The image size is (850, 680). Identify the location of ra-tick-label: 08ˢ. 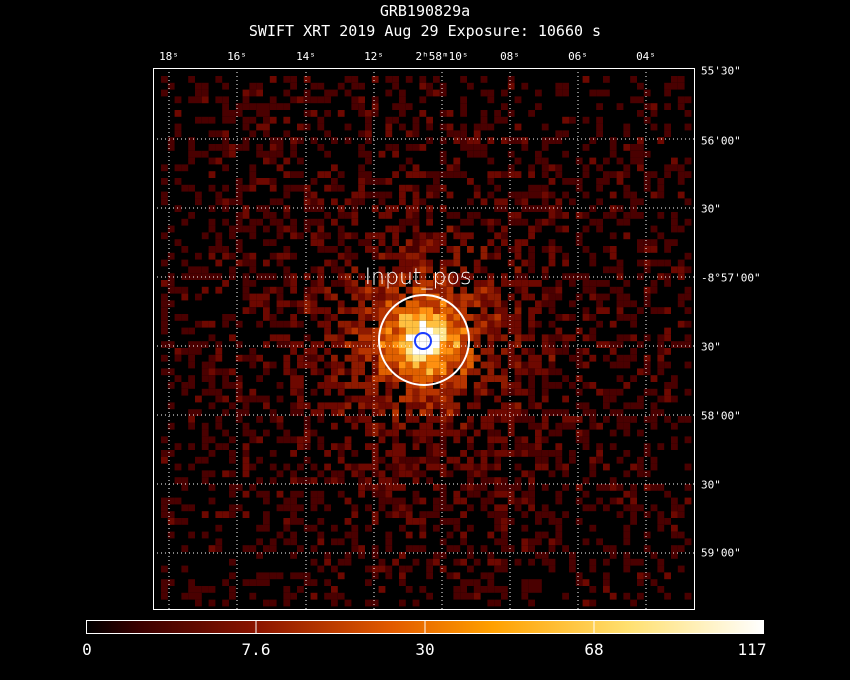
(510, 56).